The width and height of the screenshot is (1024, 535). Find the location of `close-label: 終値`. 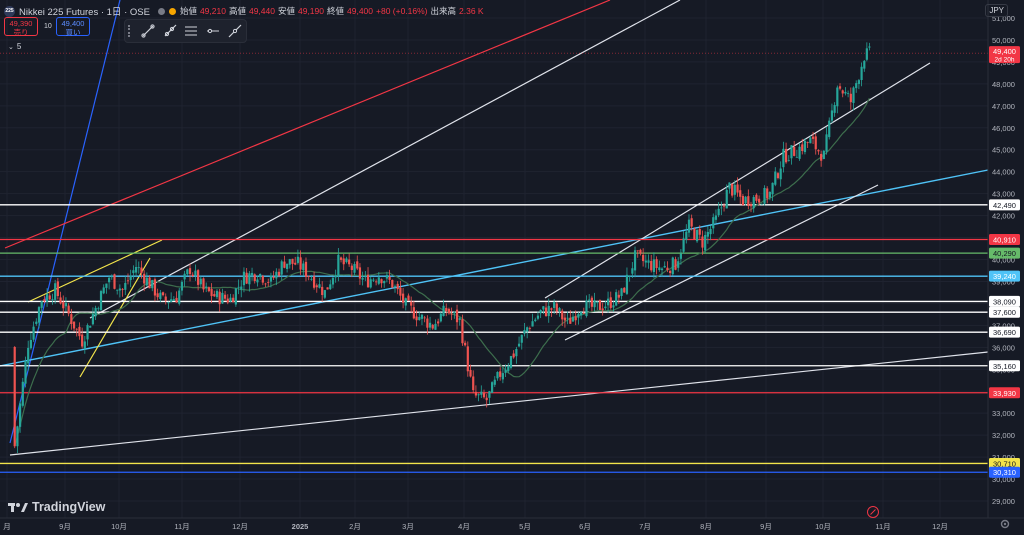

close-label: 終値 is located at coordinates (335, 11).